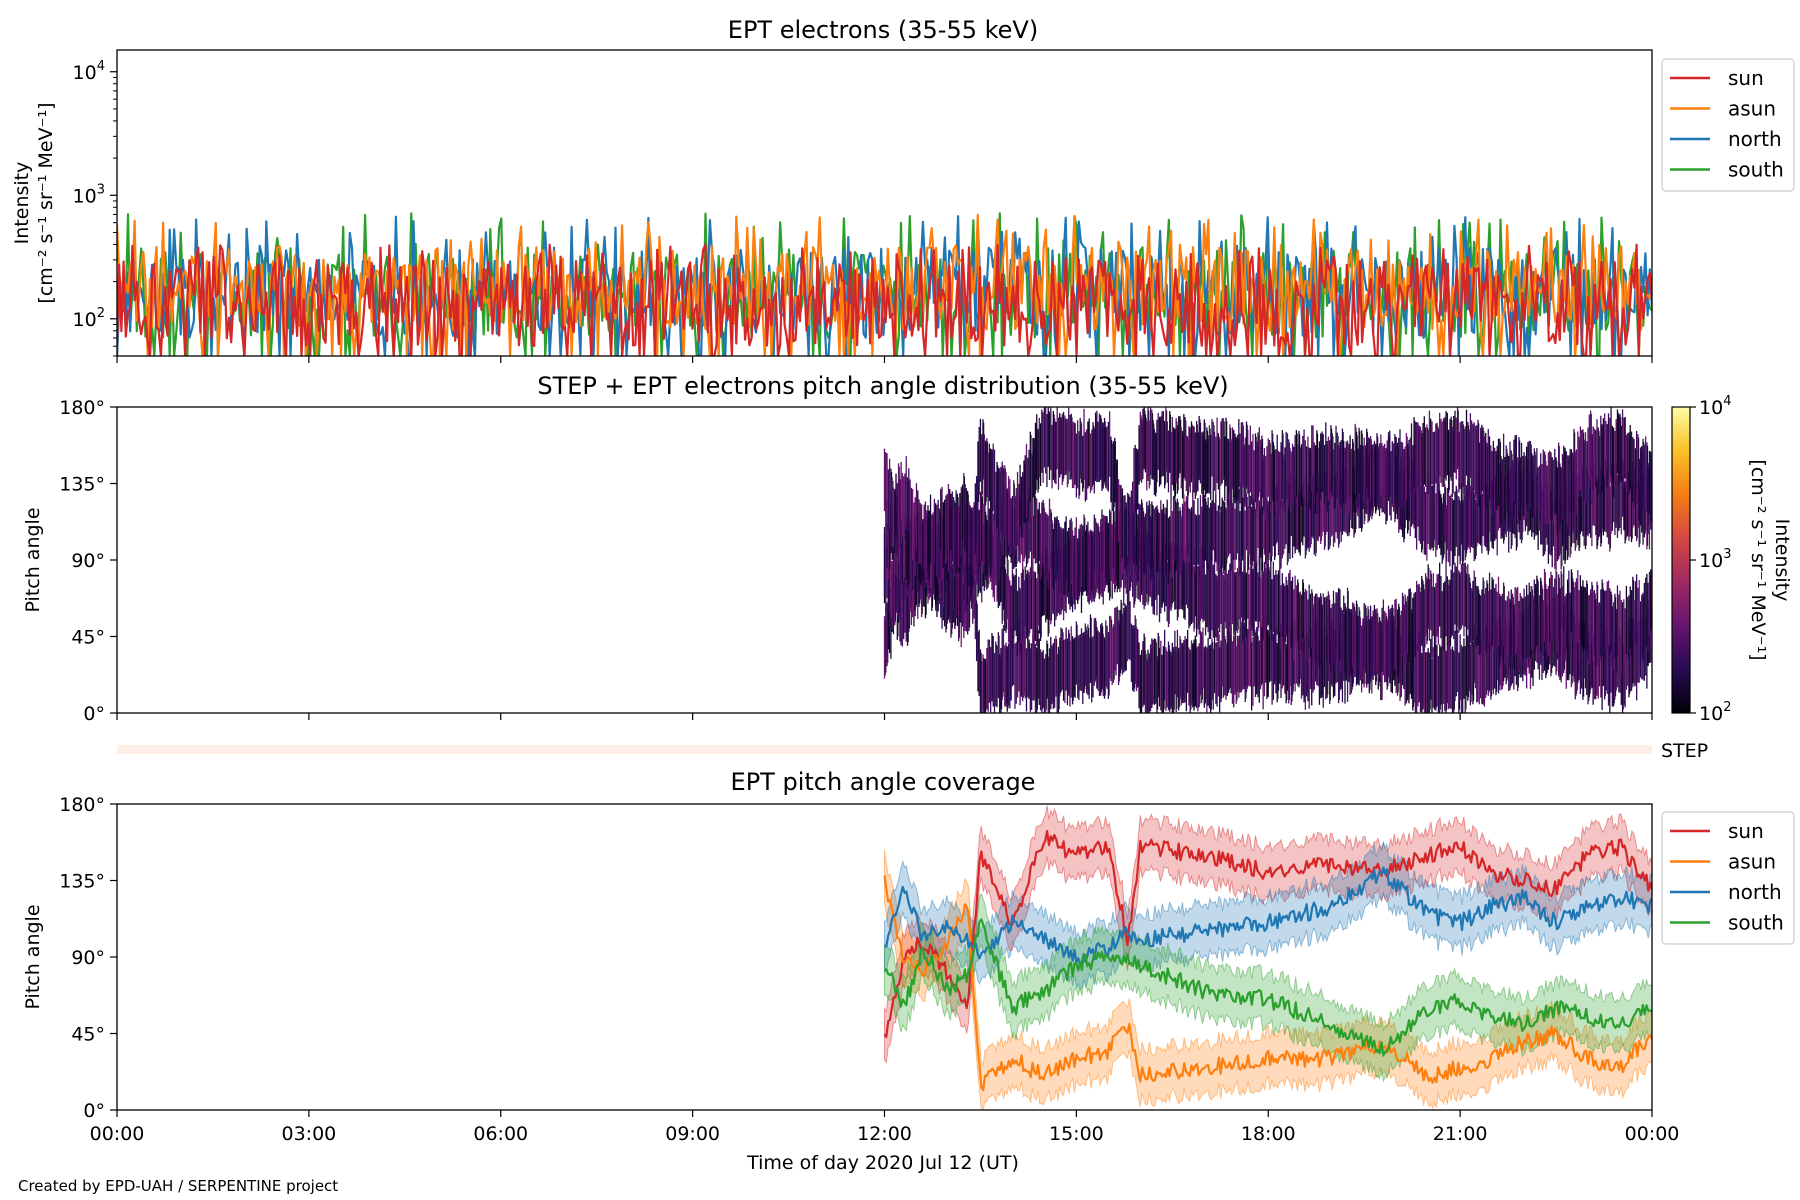 This screenshot has width=1800, height=1200. I want to click on panel3-ytick-label: 90°, so click(88, 958).